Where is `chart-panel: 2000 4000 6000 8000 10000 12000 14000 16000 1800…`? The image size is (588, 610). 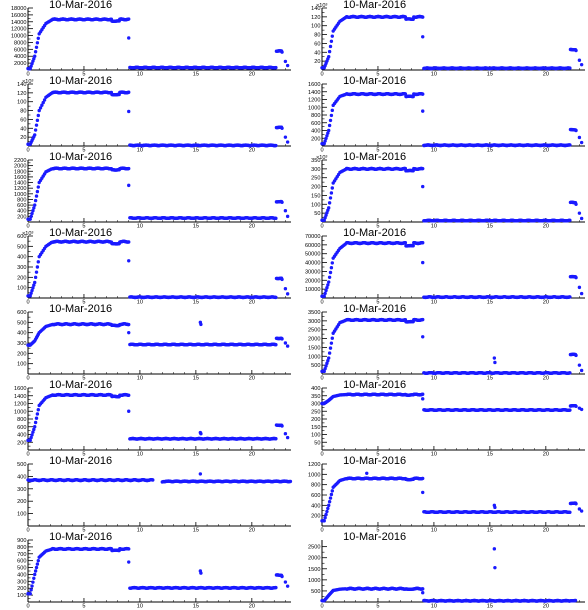
chart-panel: 2000 4000 6000 8000 10000 12000 14000 16000 1800… is located at coordinates (147, 39).